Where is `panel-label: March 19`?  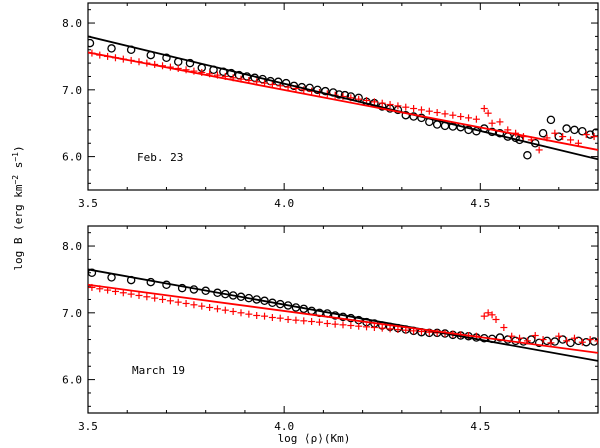 panel-label: March 19 is located at coordinates (158, 370).